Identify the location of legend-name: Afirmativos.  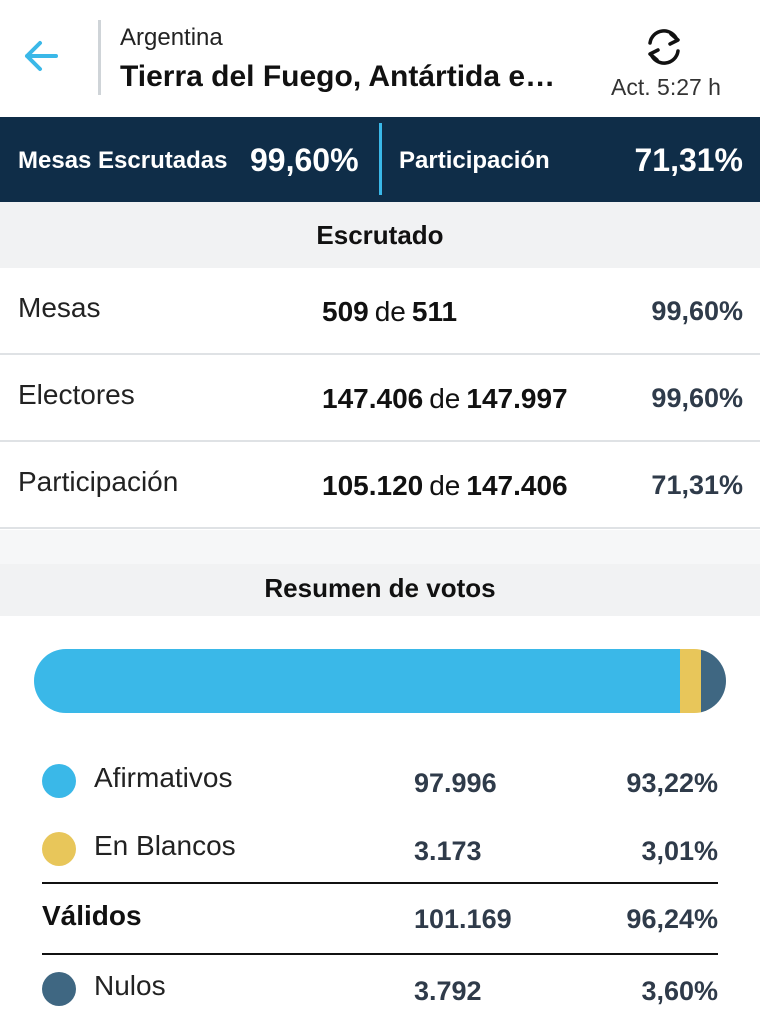
(163, 777).